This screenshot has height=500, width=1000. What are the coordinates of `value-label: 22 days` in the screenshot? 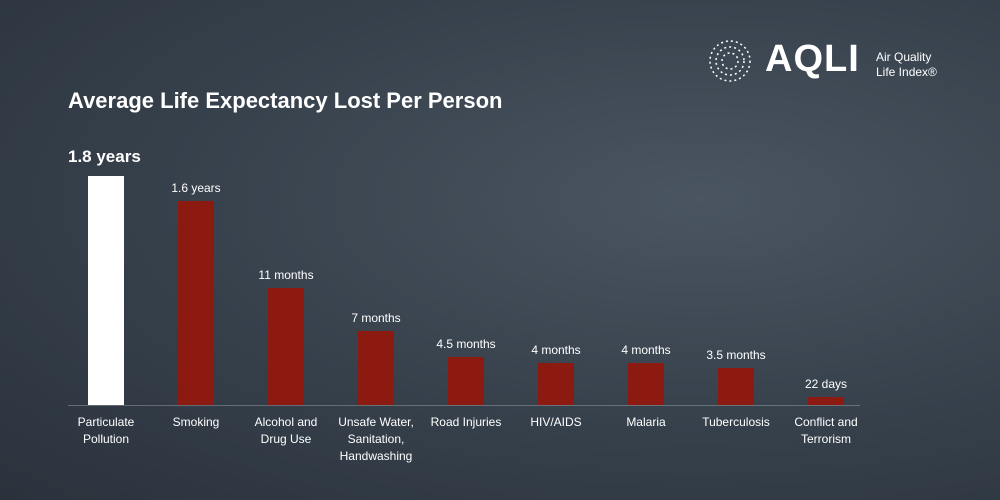 It's located at (826, 384).